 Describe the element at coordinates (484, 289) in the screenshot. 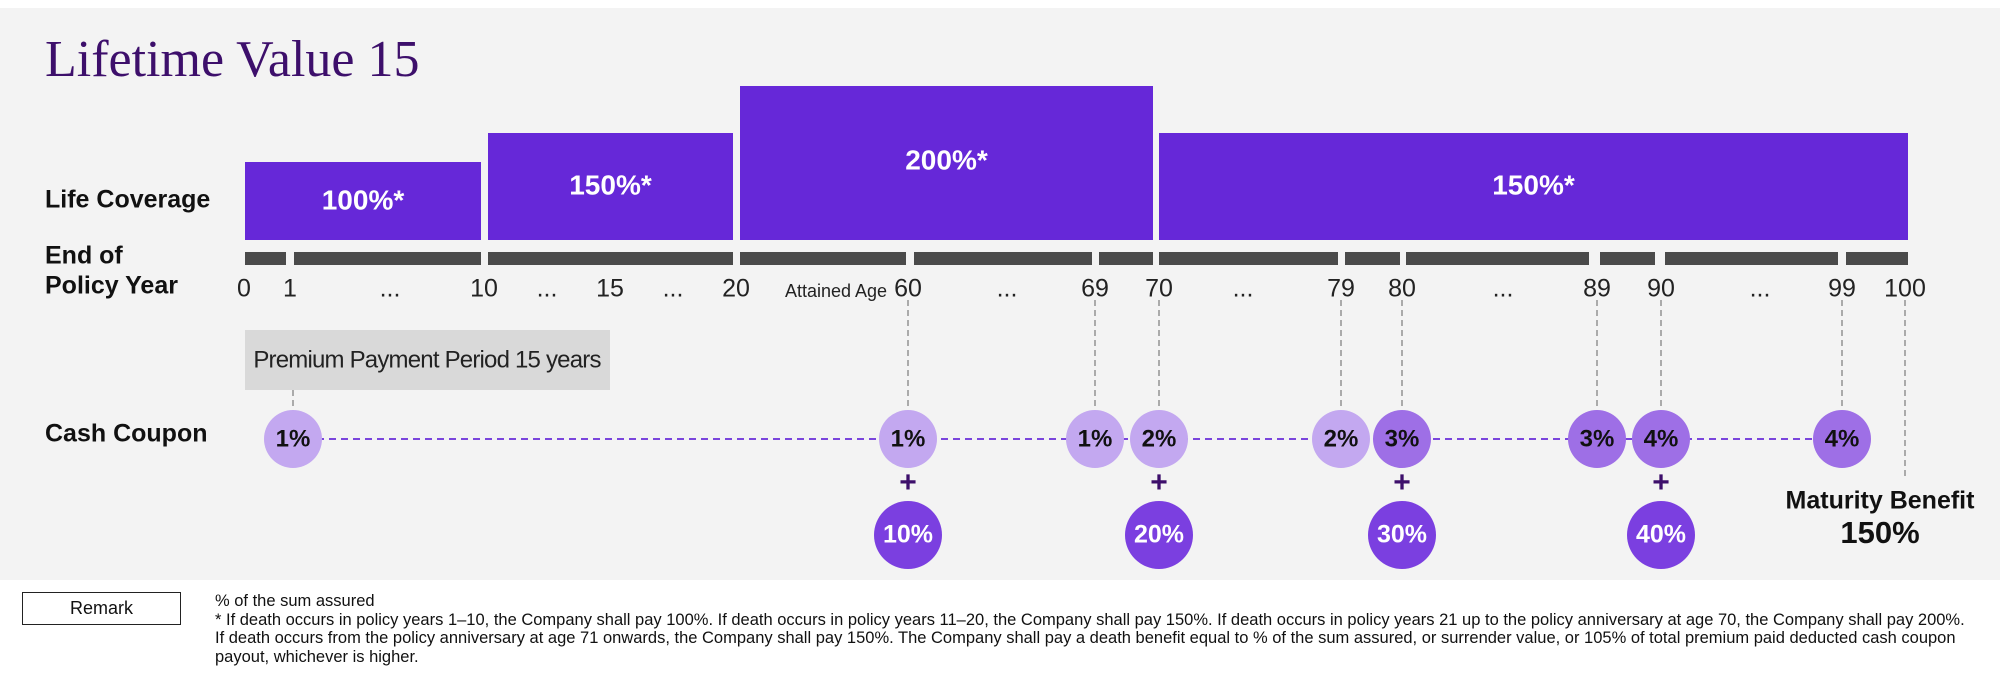

I see `year-label: 10` at that location.